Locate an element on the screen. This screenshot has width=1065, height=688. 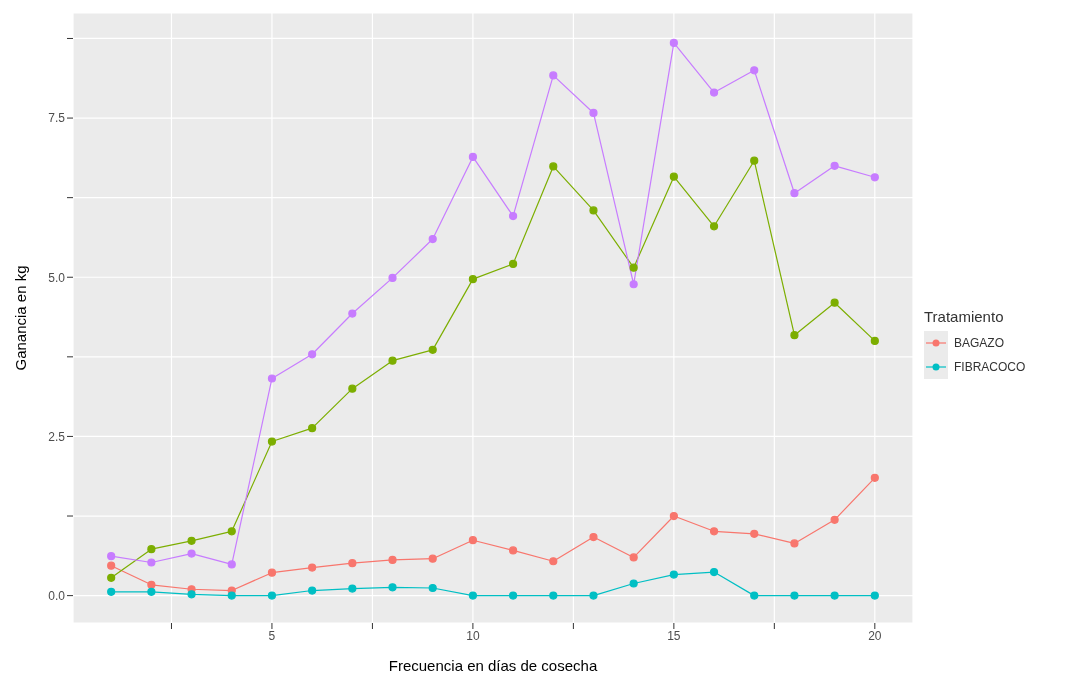
x-tick-label: 5 is located at coordinates (272, 635).